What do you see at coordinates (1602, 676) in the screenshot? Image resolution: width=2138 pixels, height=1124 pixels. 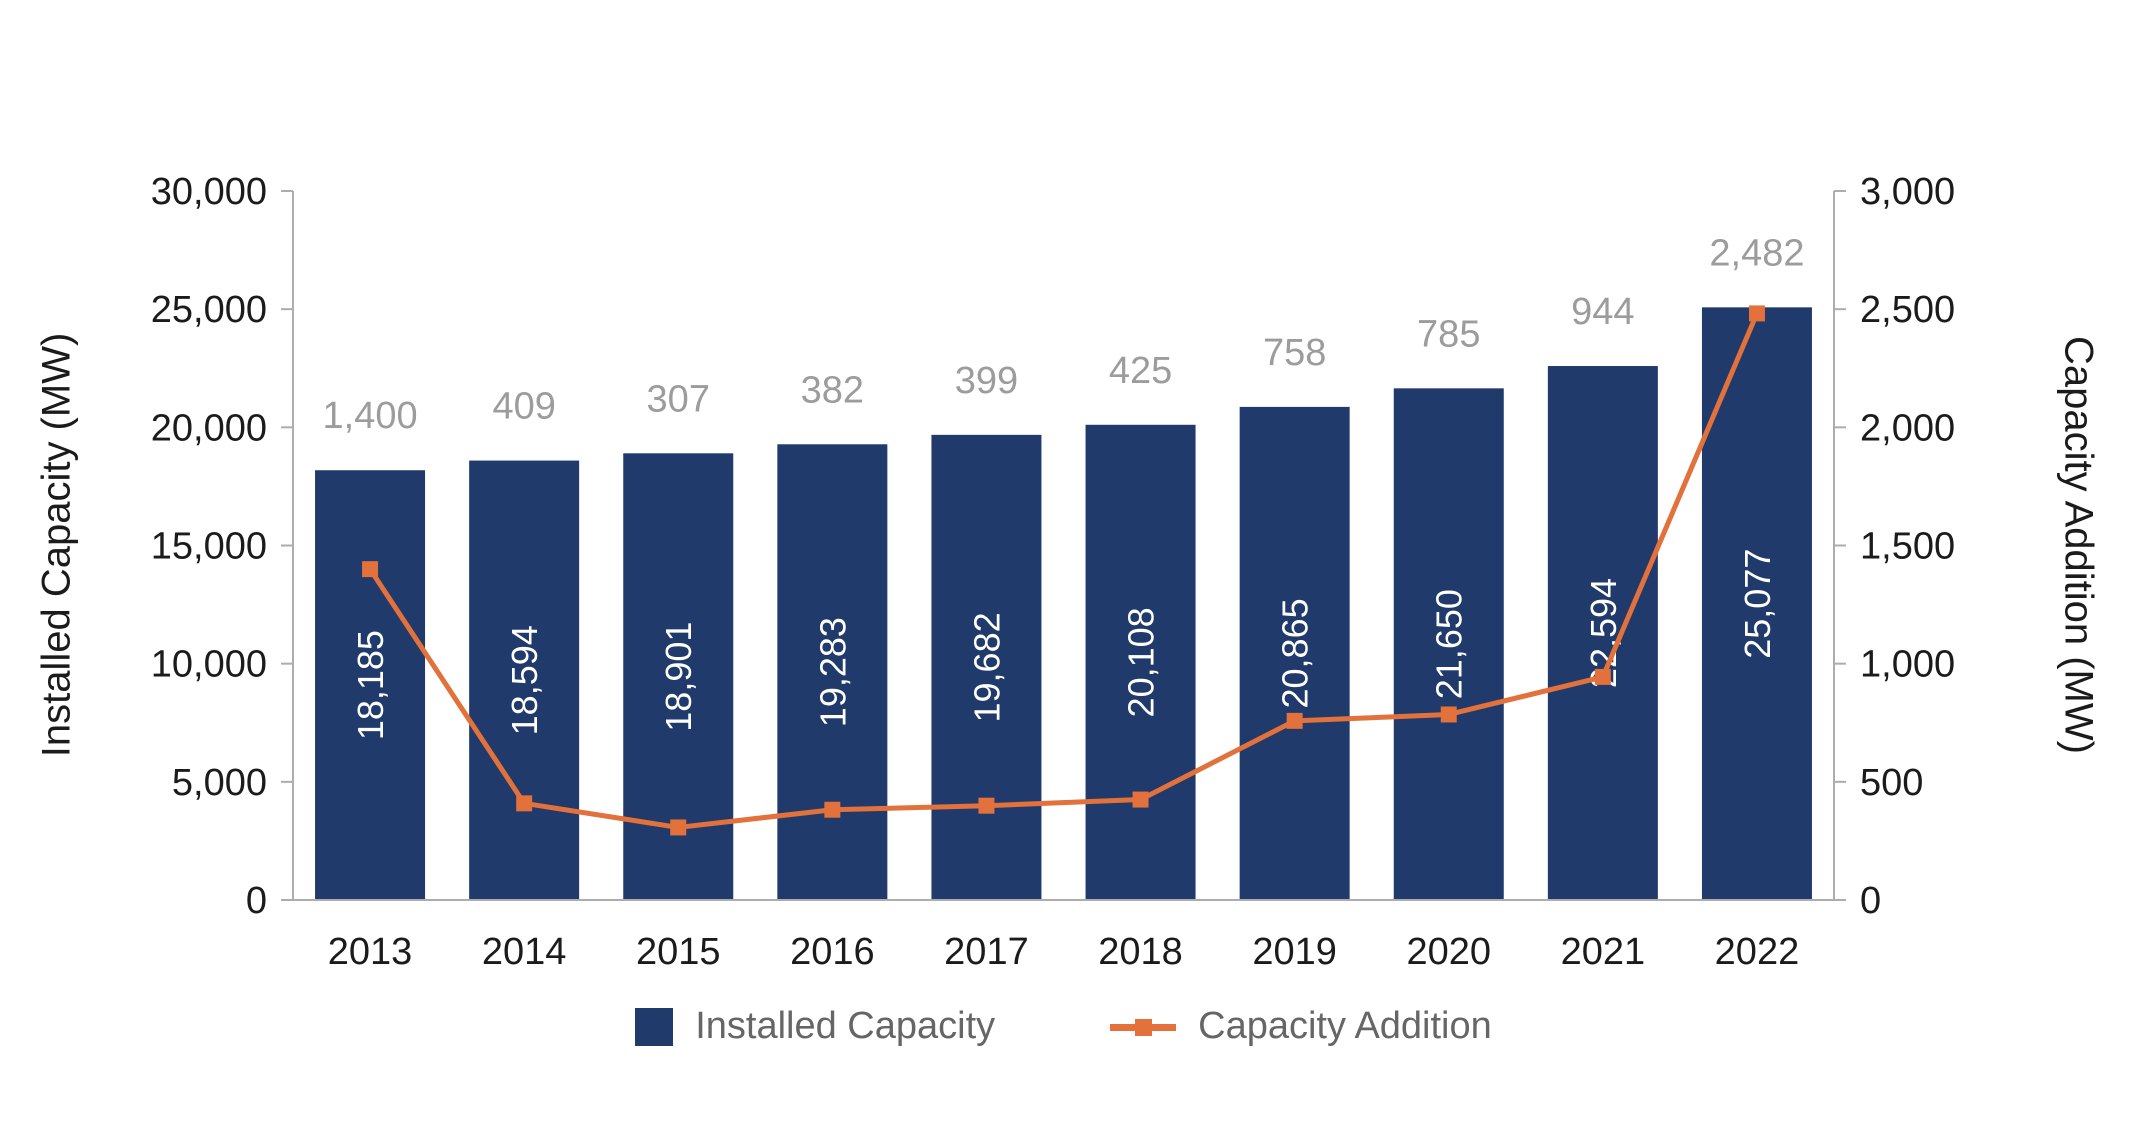 I see `line-marker-2021` at bounding box center [1602, 676].